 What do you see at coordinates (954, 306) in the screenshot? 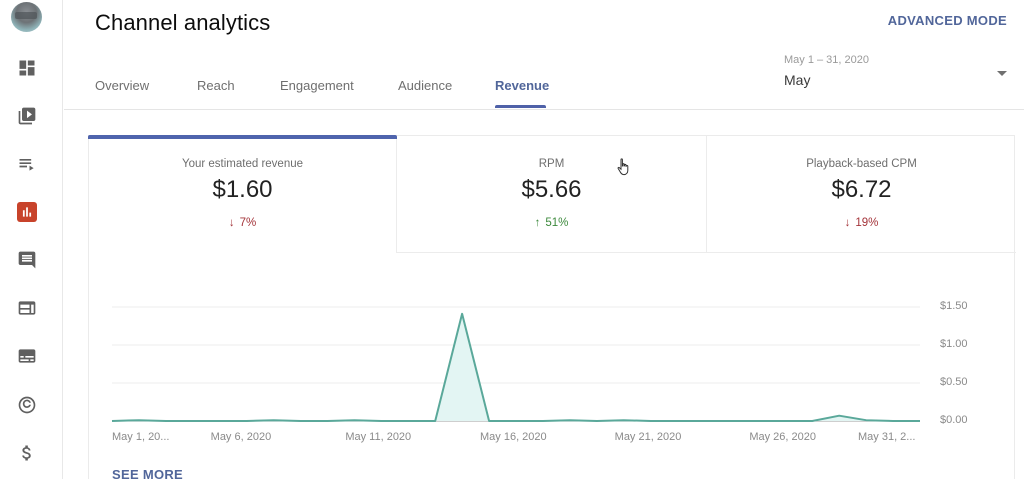
I see `y-tick-label: $1.50` at bounding box center [954, 306].